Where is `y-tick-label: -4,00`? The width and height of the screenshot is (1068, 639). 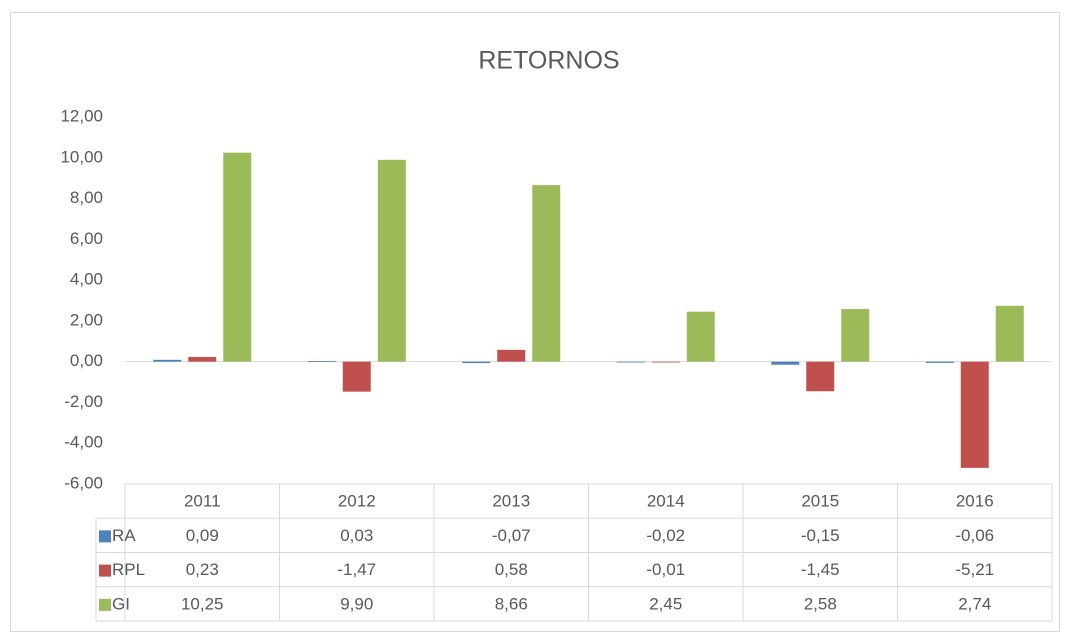 y-tick-label: -4,00 is located at coordinates (83, 442).